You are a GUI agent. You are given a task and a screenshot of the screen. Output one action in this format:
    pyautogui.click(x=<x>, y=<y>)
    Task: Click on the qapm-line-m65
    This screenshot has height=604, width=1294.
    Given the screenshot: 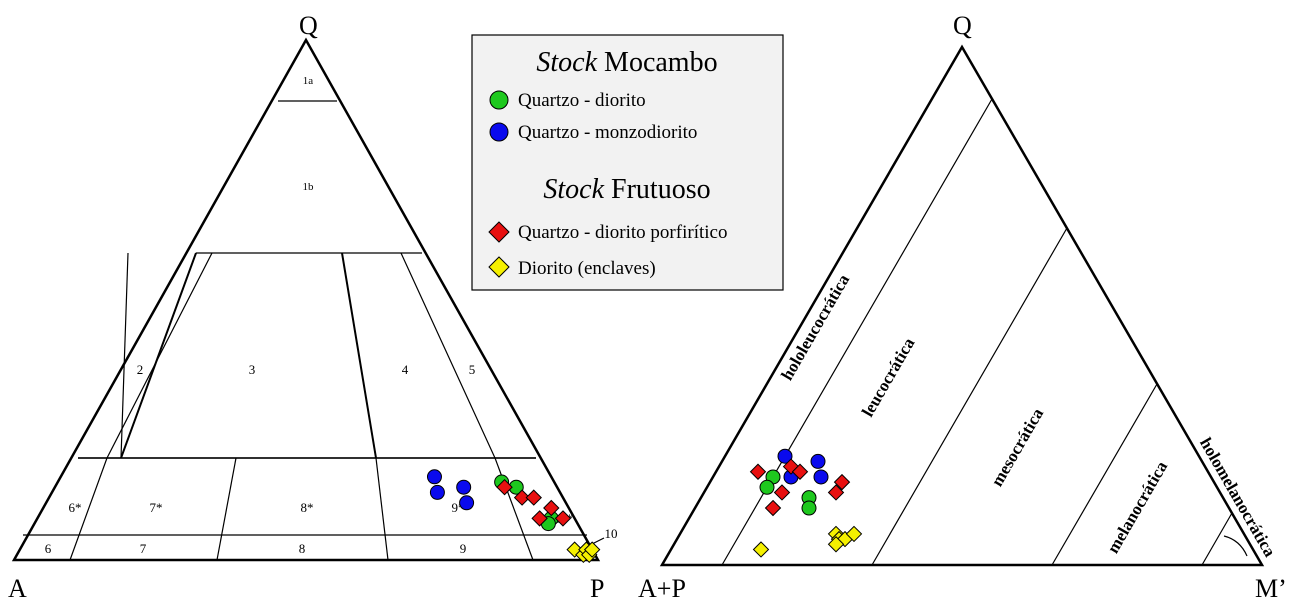 What is the action you would take?
    pyautogui.click(x=1104, y=474)
    